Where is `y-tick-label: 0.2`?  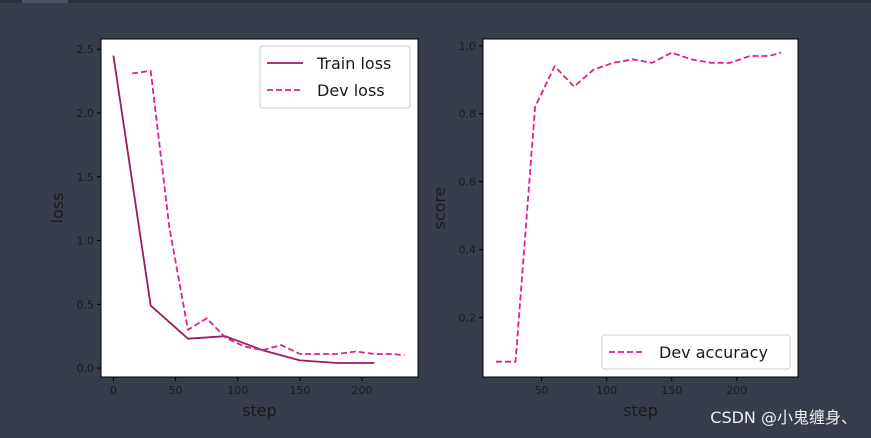 y-tick-label: 0.2 is located at coordinates (468, 318).